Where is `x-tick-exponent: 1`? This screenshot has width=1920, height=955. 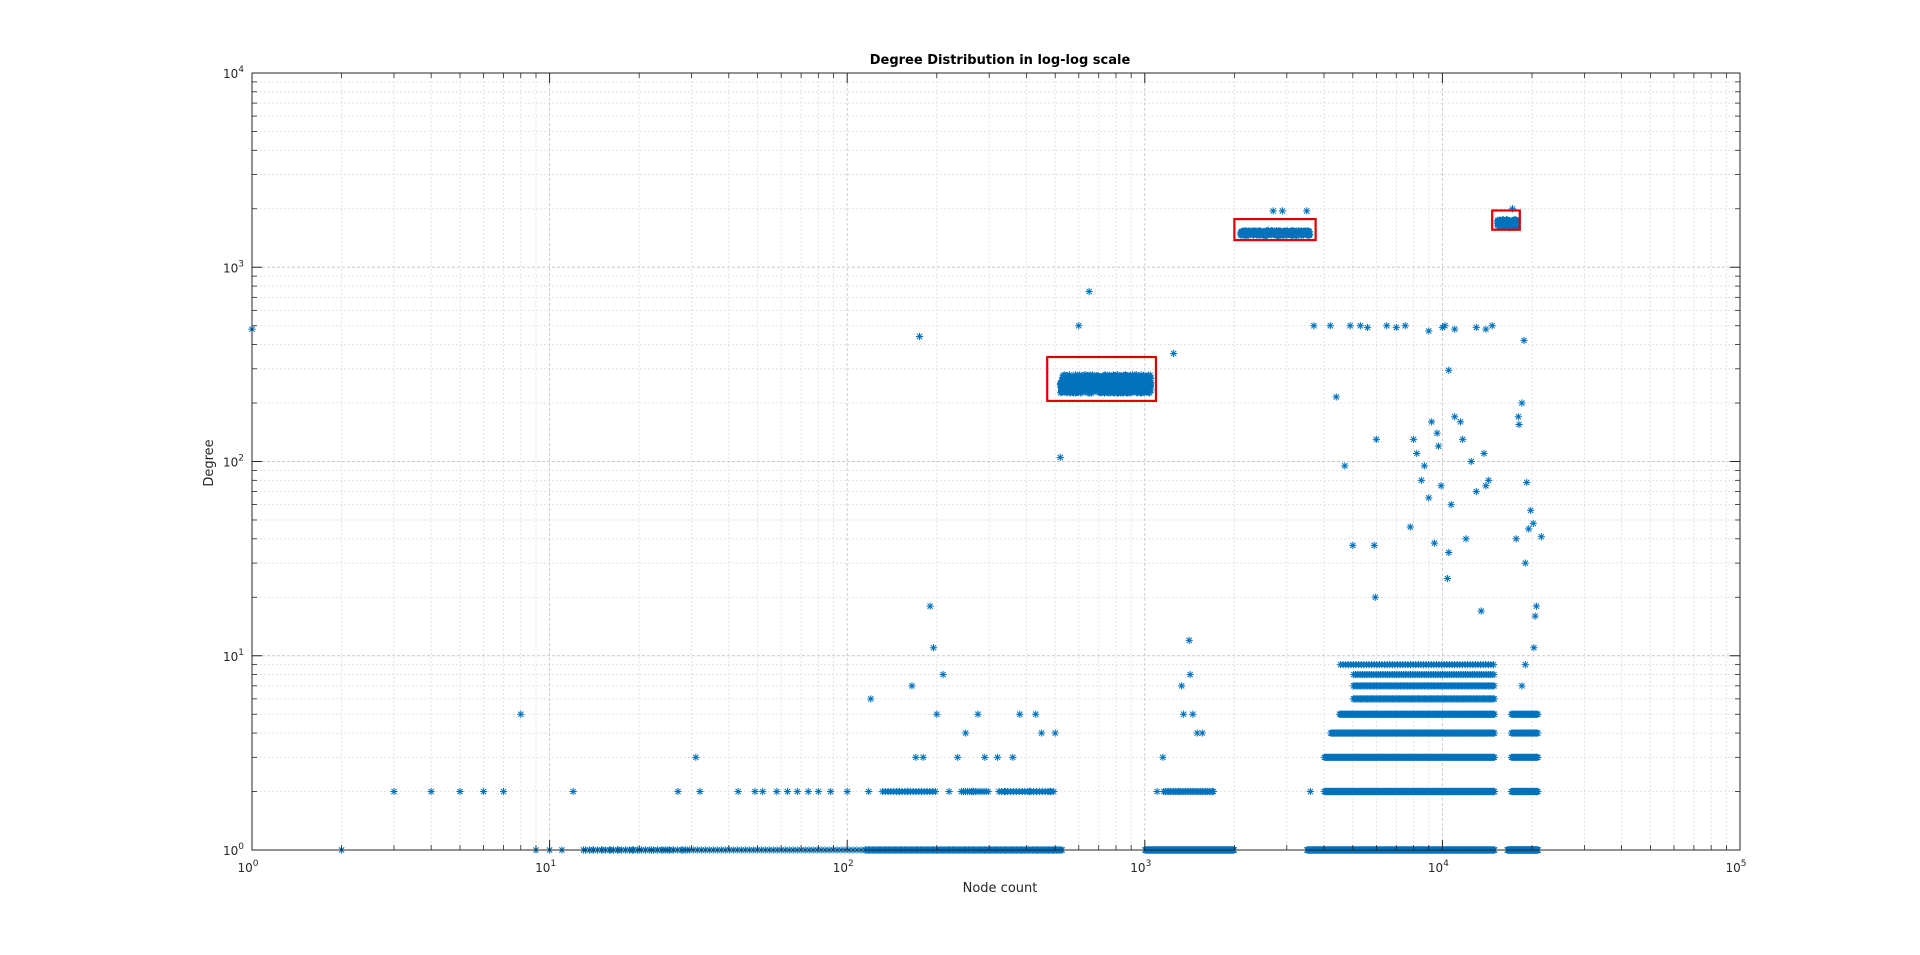
x-tick-exponent: 1 is located at coordinates (553, 864).